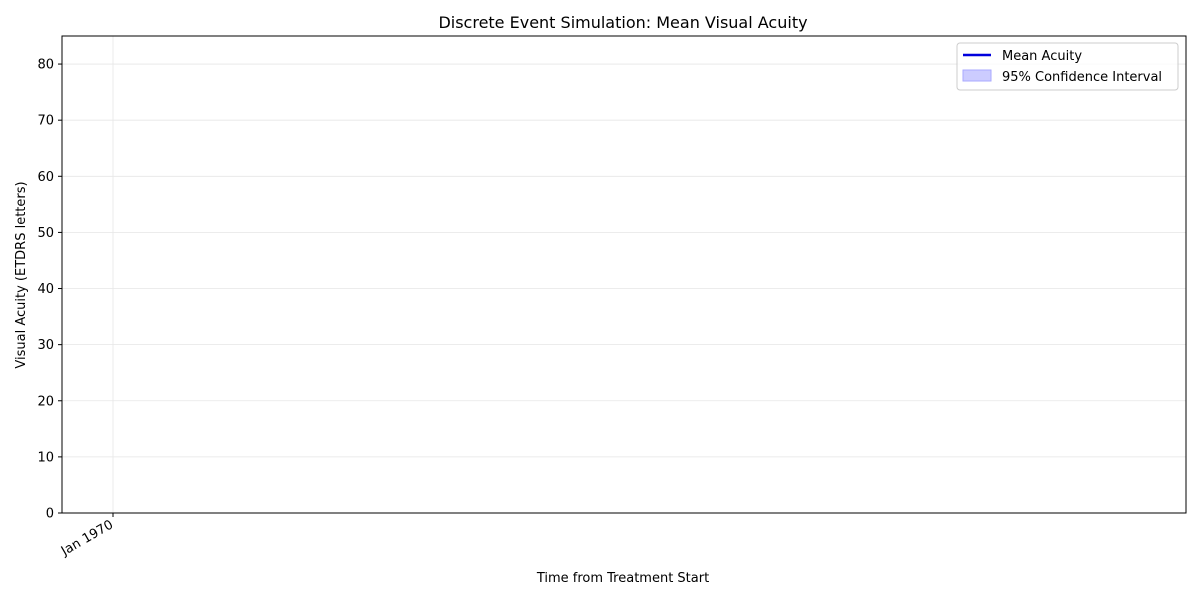  Describe the element at coordinates (45, 177) in the screenshot. I see `y-tick-label: 60` at that location.